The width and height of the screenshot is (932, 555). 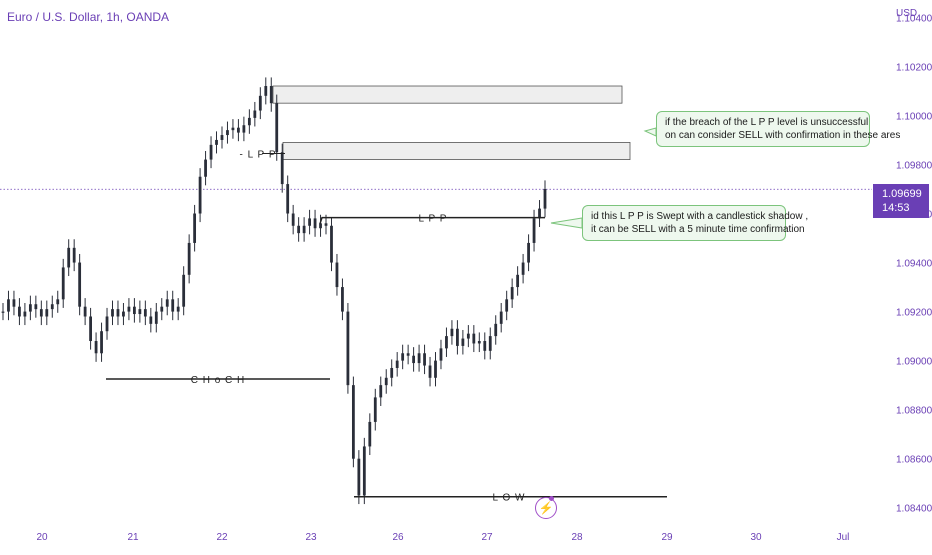 What do you see at coordinates (546, 508) in the screenshot?
I see `lightning-icon: ⚡` at bounding box center [546, 508].